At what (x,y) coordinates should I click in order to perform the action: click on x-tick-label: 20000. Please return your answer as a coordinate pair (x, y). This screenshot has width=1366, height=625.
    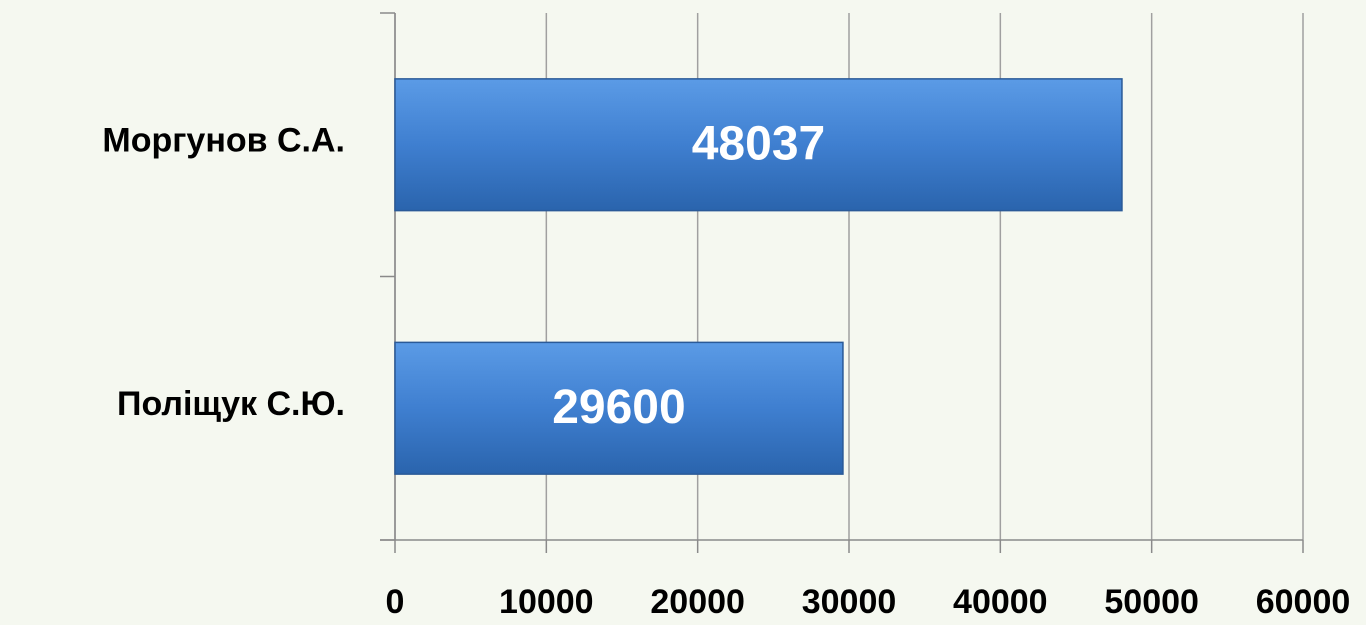
    Looking at the image, I should click on (697, 601).